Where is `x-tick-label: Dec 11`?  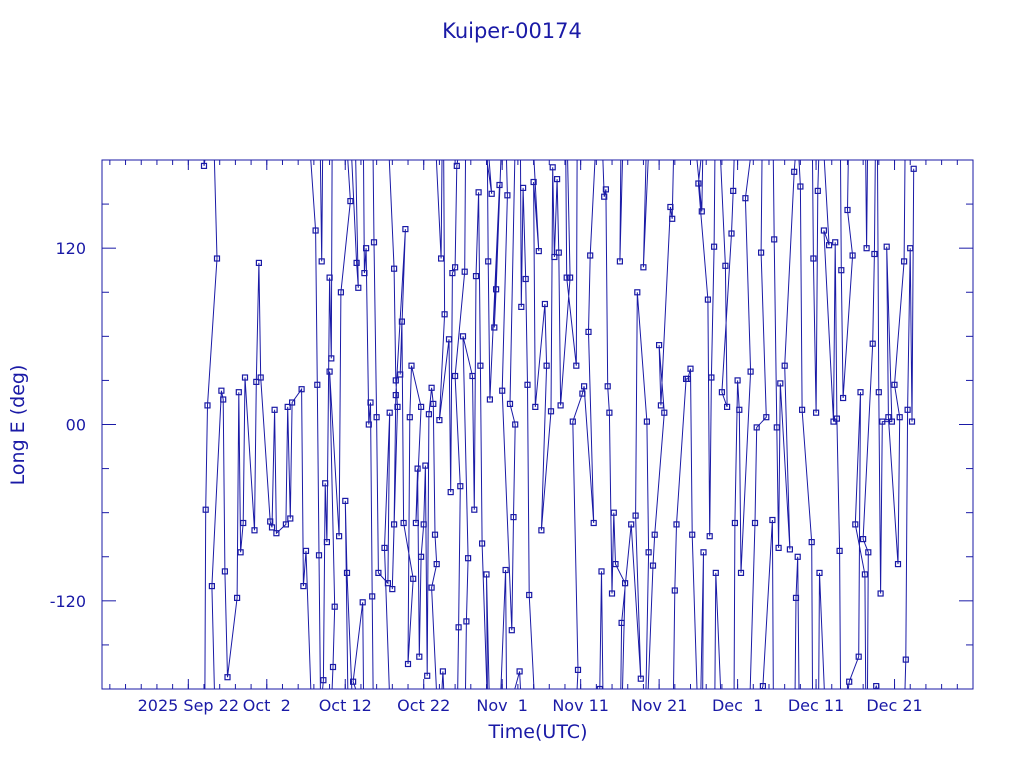 x-tick-label: Dec 11 is located at coordinates (816, 705).